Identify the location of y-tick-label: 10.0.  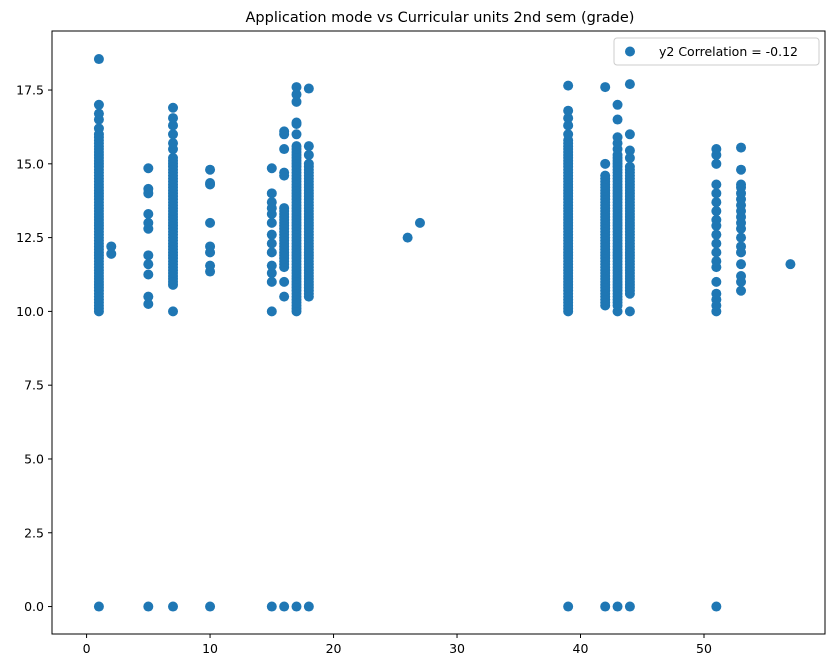
(30, 311).